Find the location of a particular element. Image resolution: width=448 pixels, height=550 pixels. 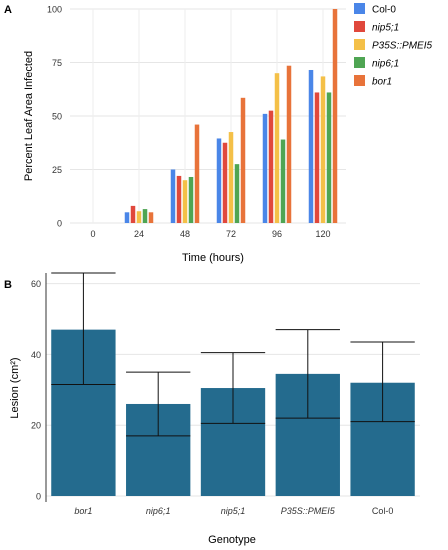

y-tick-label: 25 is located at coordinates (57, 170).